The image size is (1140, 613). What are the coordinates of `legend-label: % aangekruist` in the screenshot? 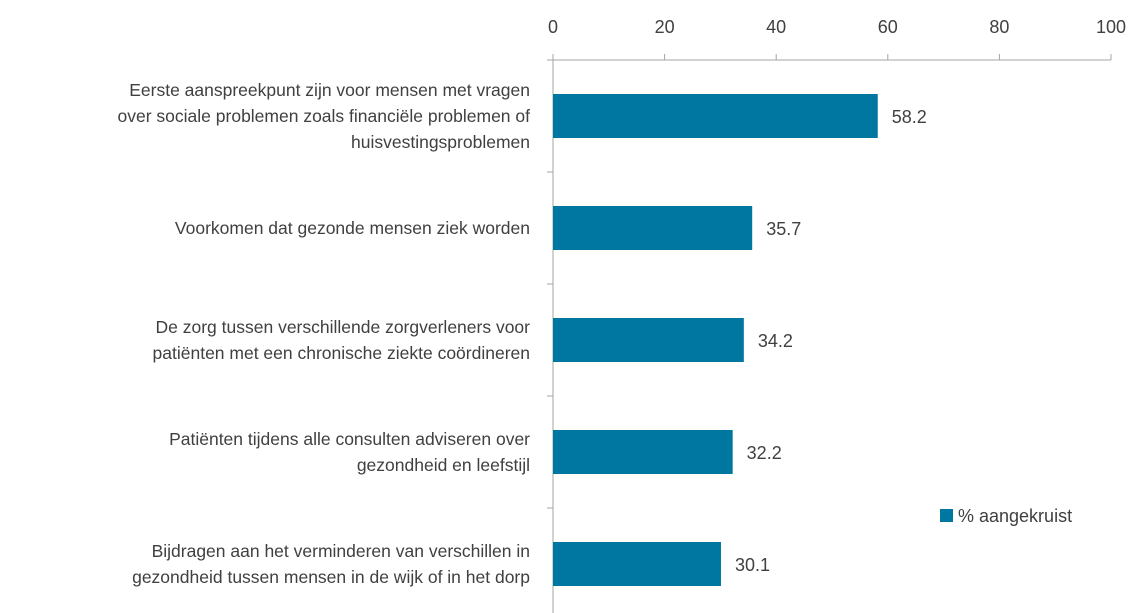 It's located at (1015, 516).